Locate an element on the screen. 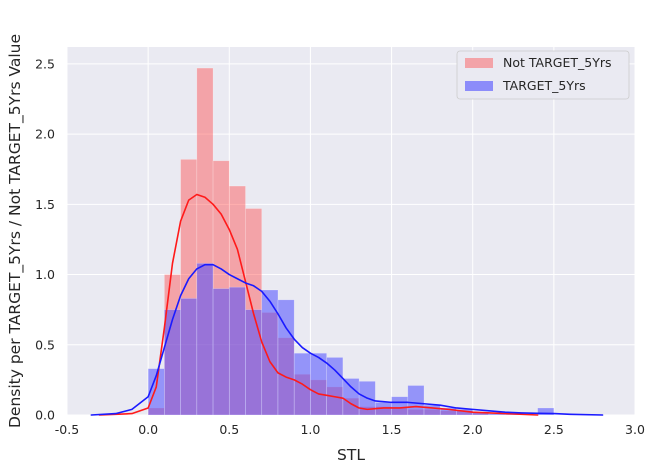  legend-frame is located at coordinates (543, 75).